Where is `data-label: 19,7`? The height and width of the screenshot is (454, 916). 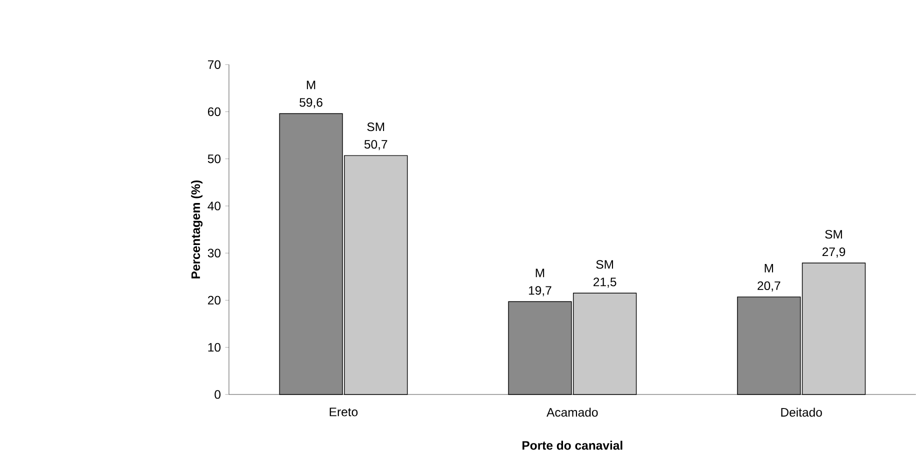 data-label: 19,7 is located at coordinates (540, 291).